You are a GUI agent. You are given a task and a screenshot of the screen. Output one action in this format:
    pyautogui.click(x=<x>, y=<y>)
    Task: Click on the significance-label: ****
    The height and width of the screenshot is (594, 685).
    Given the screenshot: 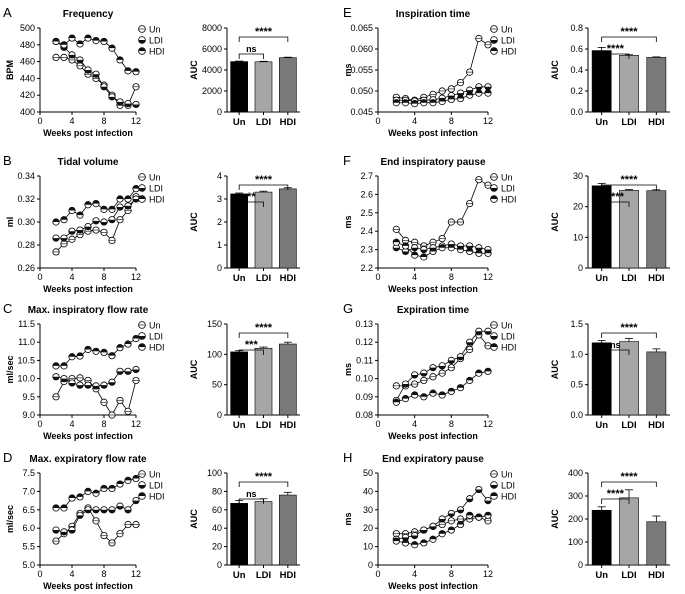 What is the action you would take?
    pyautogui.click(x=616, y=494)
    